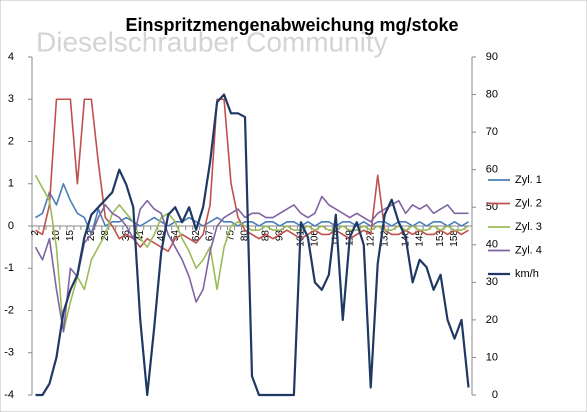 This screenshot has height=412, width=587. I want to click on legend-label: Zyl. 1, so click(528, 180).